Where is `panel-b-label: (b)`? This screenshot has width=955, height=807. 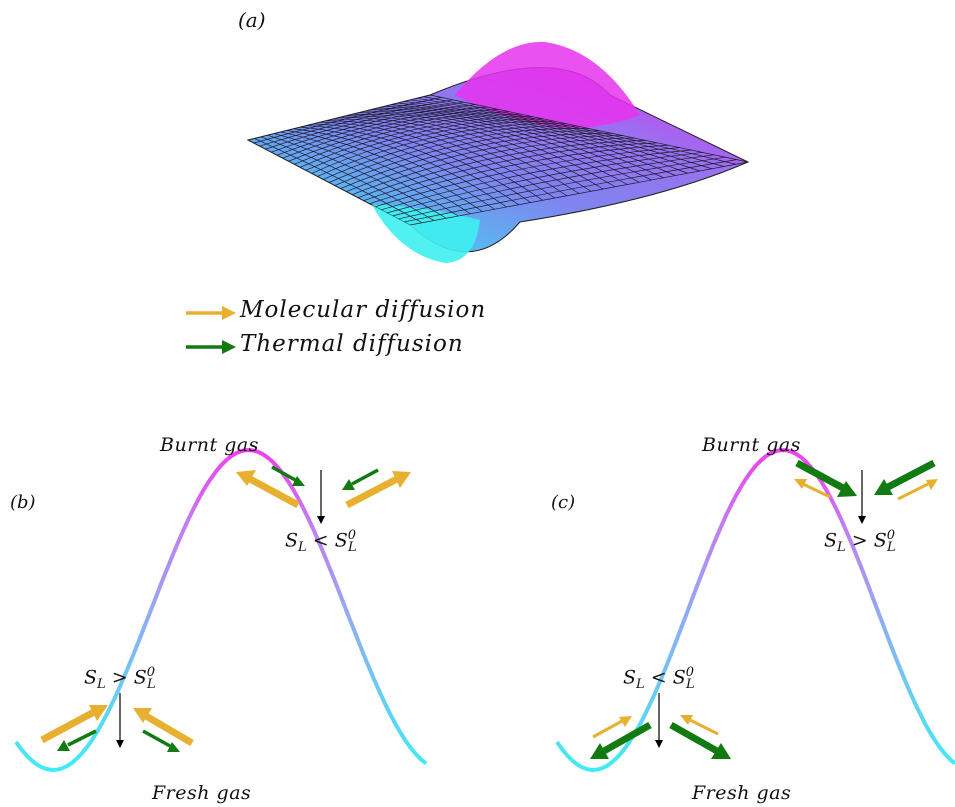 panel-b-label: (b) is located at coordinates (23, 502).